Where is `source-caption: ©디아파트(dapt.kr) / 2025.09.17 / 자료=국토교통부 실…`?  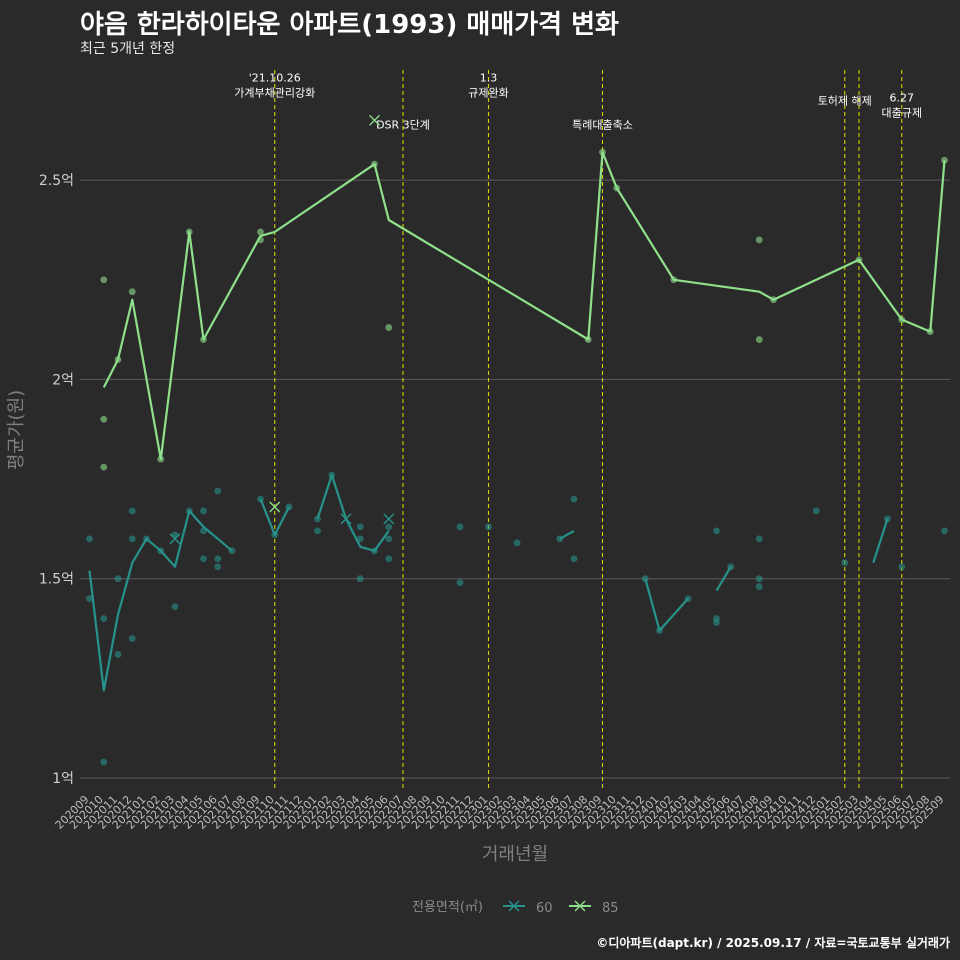 source-caption: ©디아파트(dapt.kr) / 2025.09.17 / 자료=국토교통부 실… is located at coordinates (773, 943).